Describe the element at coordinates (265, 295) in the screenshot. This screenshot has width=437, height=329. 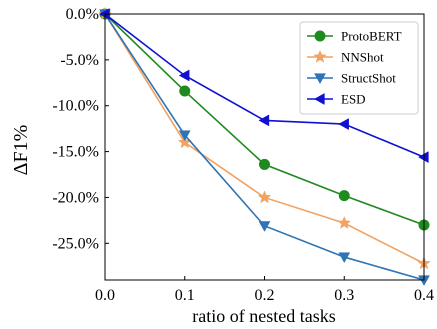
I see `x-tick-label: 0.2` at that location.